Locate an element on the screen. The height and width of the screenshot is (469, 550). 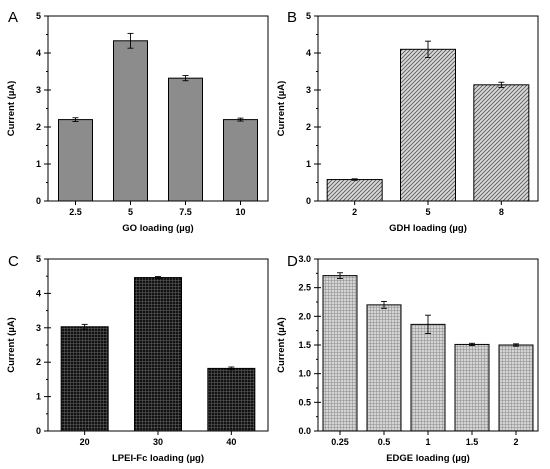
x-tick-label: 0.5 is located at coordinates (384, 442).